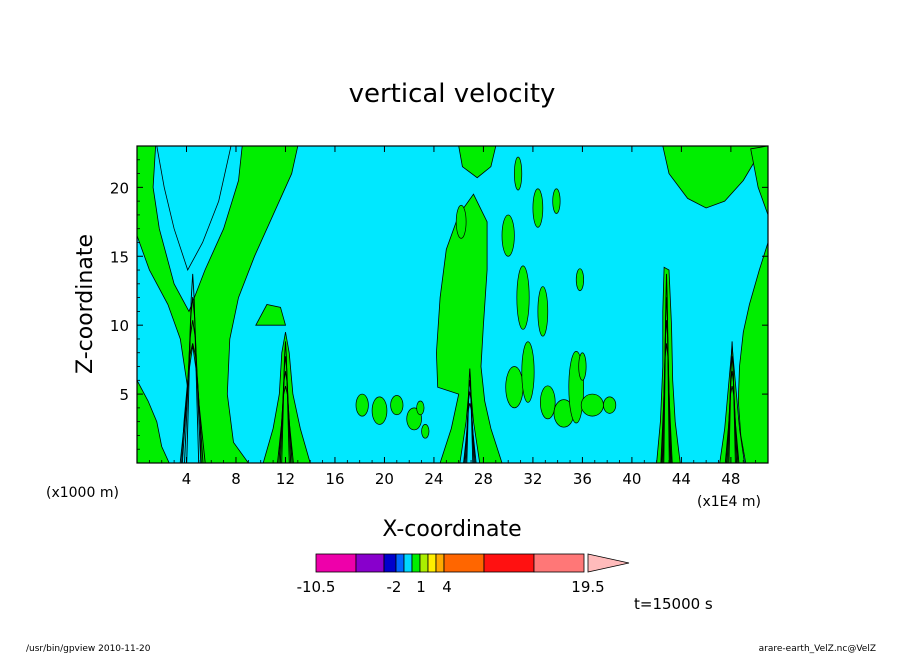 This screenshot has width=904, height=658. What do you see at coordinates (119, 326) in the screenshot?
I see `y-tick-label: 10` at bounding box center [119, 326].